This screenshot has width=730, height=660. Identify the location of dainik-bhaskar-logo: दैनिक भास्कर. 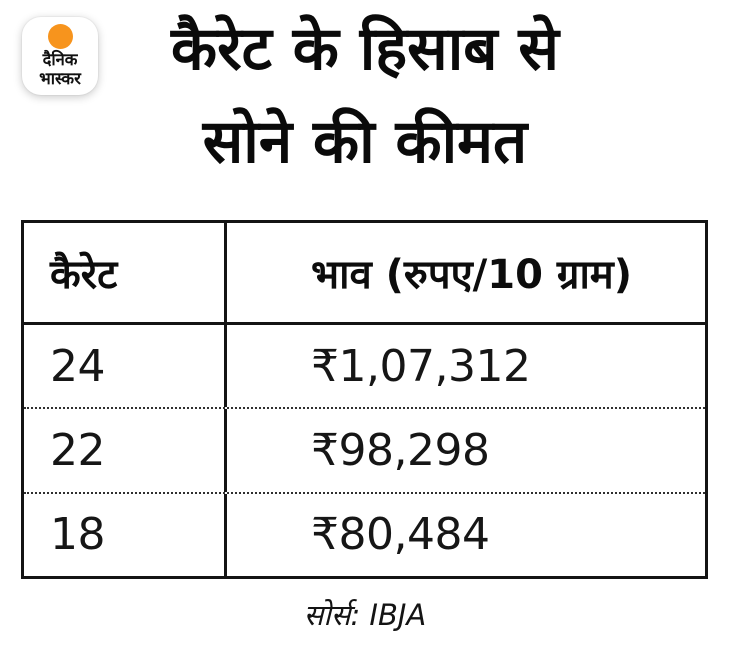
(60, 56).